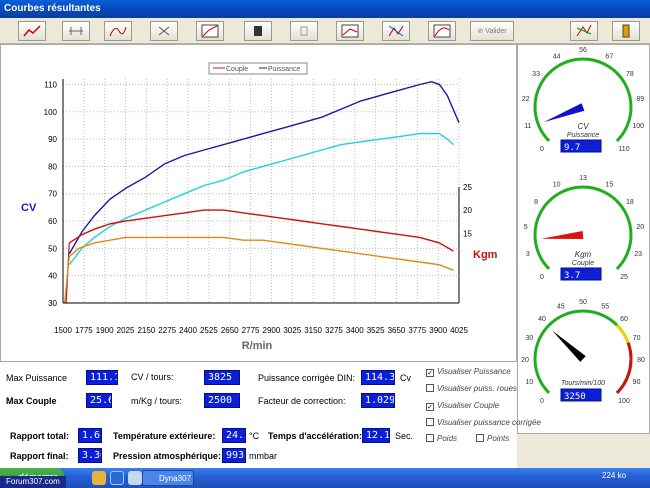 The width and height of the screenshot is (650, 488). What do you see at coordinates (117, 478) in the screenshot?
I see `browser-icon` at bounding box center [117, 478].